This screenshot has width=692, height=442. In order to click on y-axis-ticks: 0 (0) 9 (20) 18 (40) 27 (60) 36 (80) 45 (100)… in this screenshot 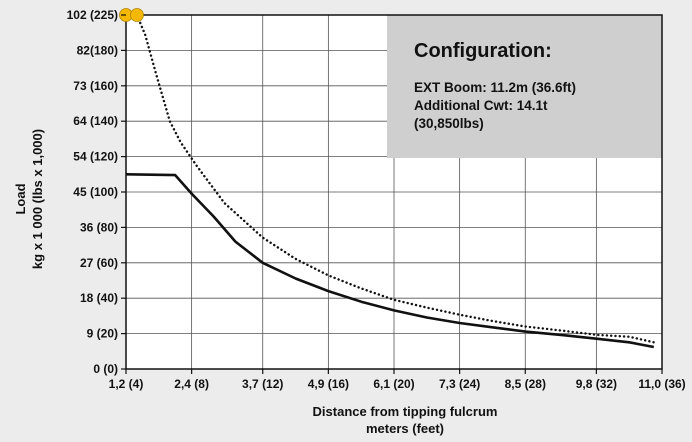, I will do `click(96, 192)`.